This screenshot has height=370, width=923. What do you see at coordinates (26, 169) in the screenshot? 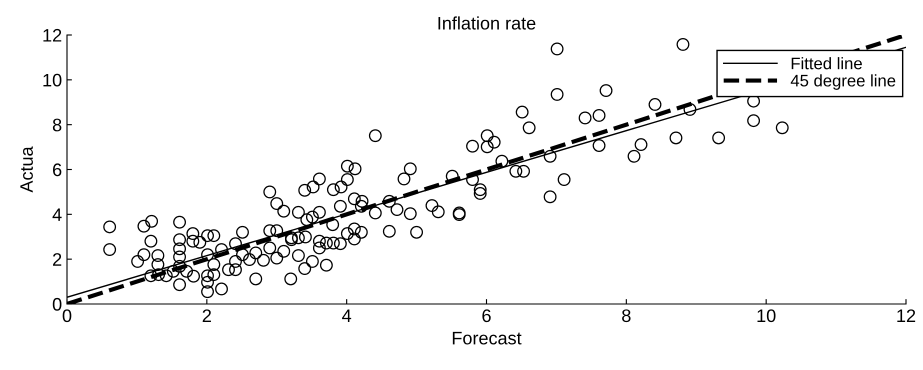
I see `y-axis-title: Actua` at bounding box center [26, 169].